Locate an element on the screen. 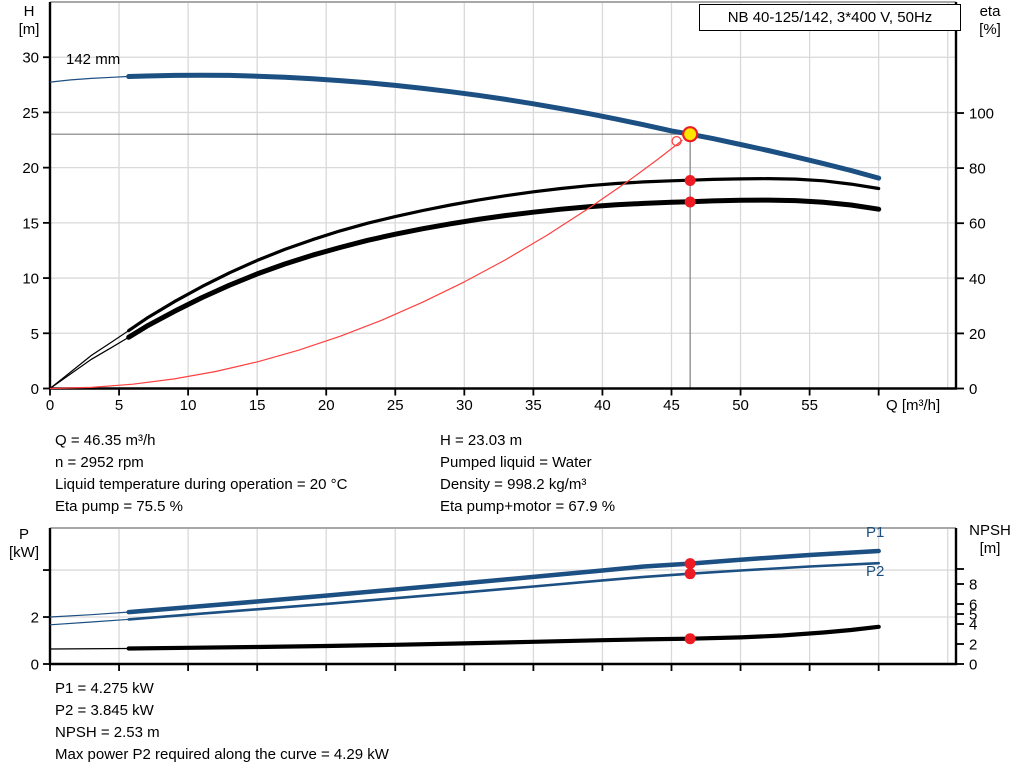  p2-curve is located at coordinates (465, 593).